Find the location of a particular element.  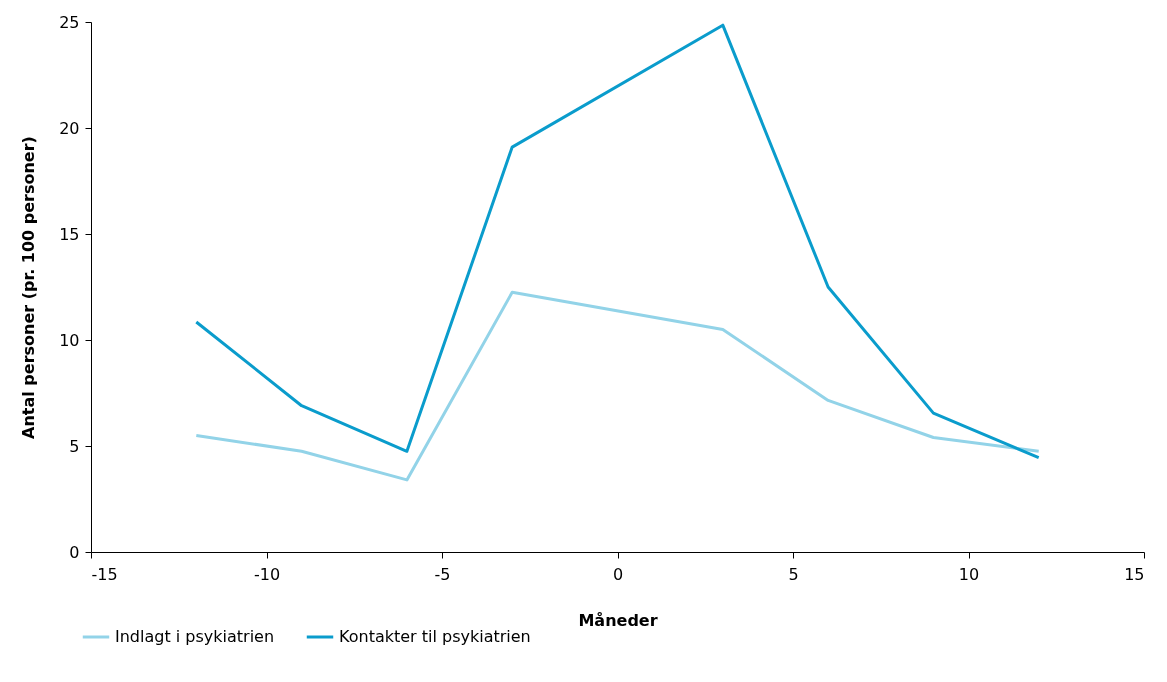

y-tick-label: 15 is located at coordinates (69, 234).